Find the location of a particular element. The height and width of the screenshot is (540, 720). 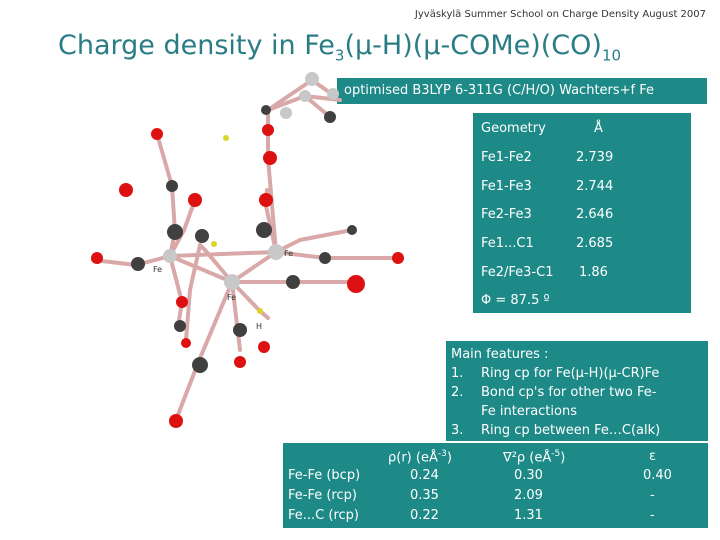

title-mid: (μ-H)(μ-COMe)(CO) is located at coordinates (473, 45).